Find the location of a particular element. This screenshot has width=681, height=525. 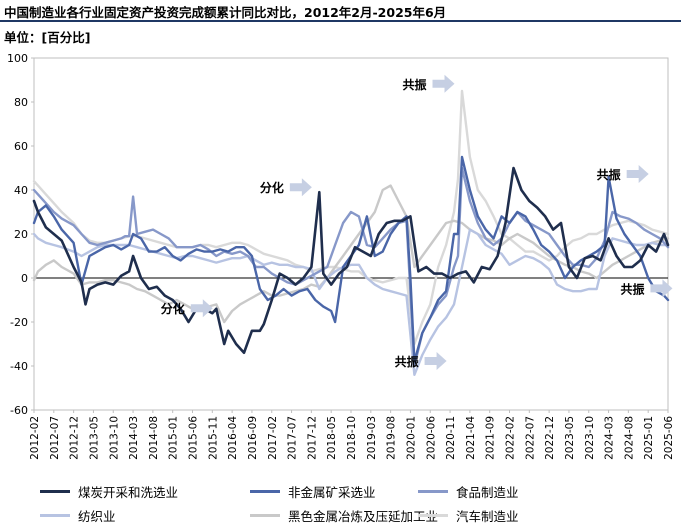

x-tick-label: 2025-01 is located at coordinates (649, 438).